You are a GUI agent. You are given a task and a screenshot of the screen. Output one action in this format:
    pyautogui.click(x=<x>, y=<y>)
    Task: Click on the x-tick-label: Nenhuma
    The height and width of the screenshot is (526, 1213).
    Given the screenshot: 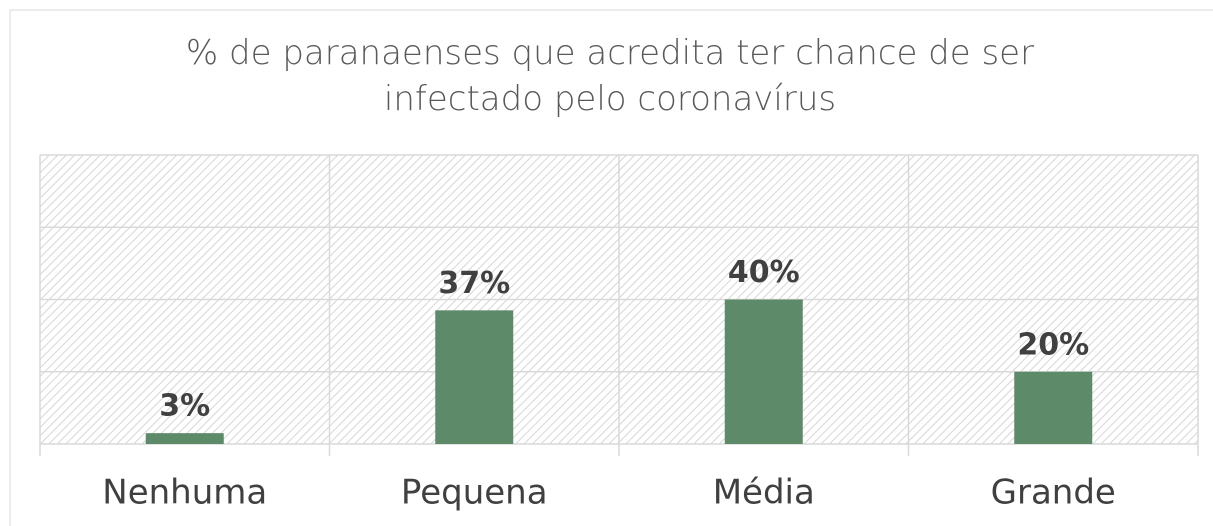 What is the action you would take?
    pyautogui.click(x=184, y=493)
    